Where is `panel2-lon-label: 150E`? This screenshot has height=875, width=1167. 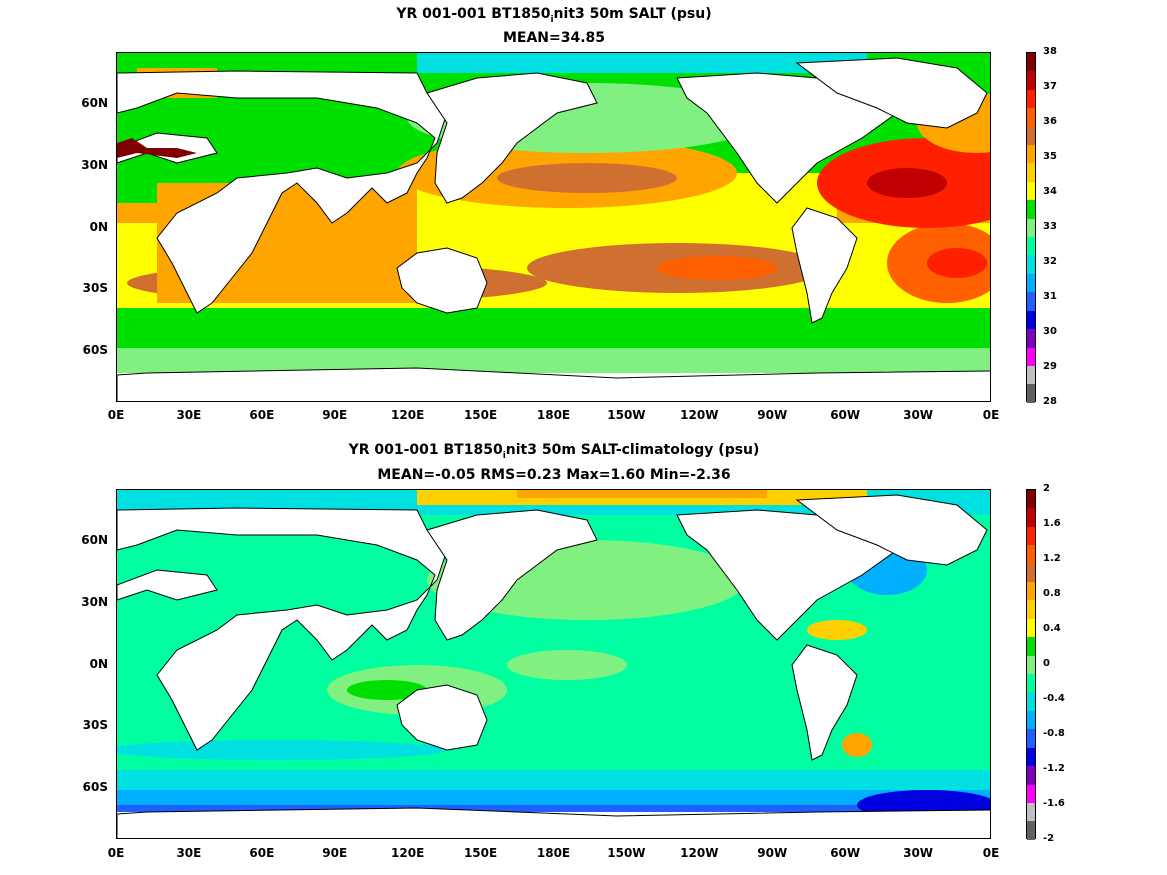
panel2-lon-label: 150E is located at coordinates (480, 853).